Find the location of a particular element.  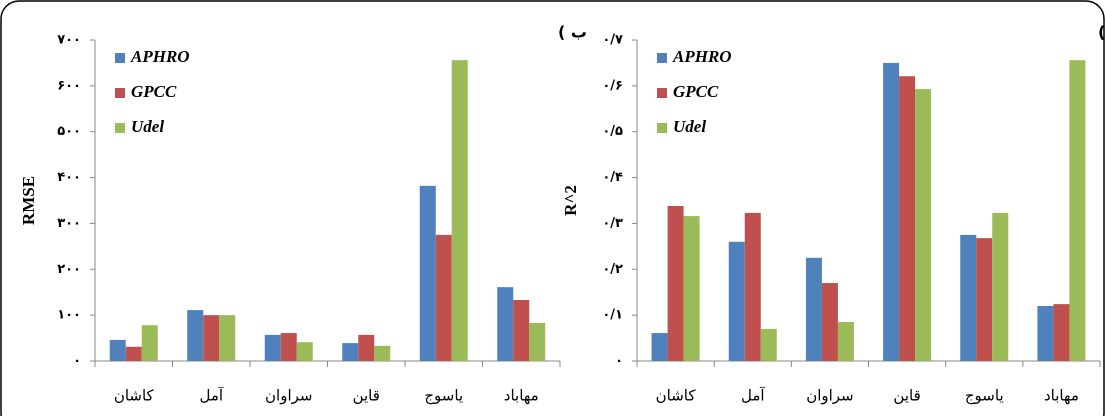

y-tick-label: ۲۰۰ is located at coordinates (69, 269).